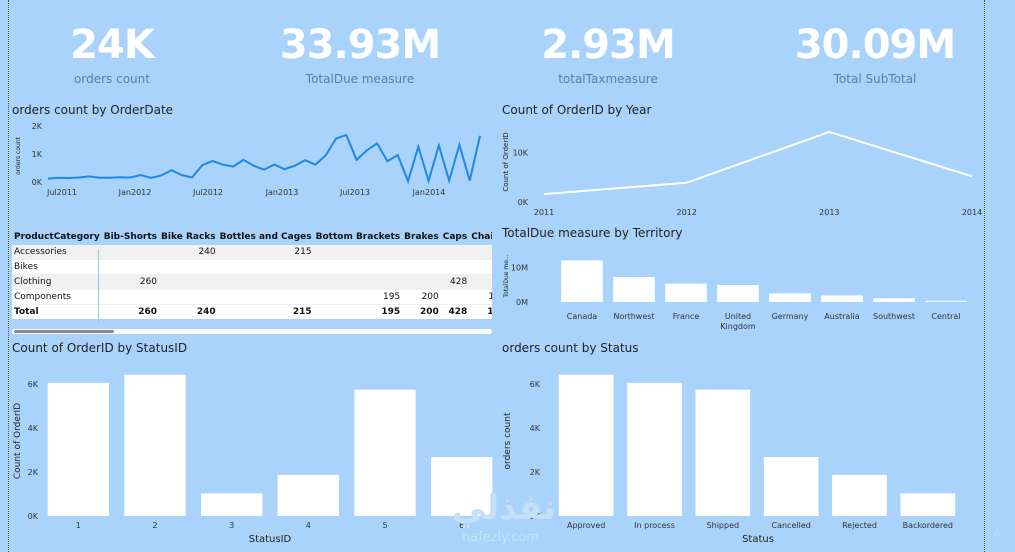 The width and height of the screenshot is (1015, 552). I want to click on x-tick-label: Jul2013, so click(354, 192).